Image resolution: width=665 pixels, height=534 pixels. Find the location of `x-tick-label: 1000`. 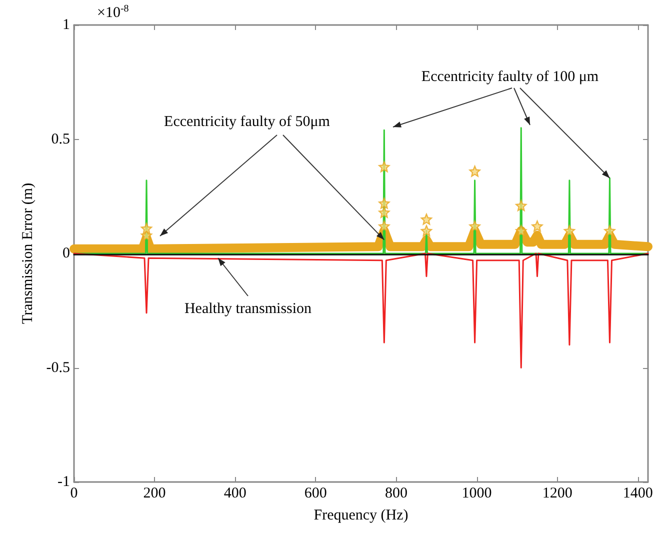

x-tick-label: 1000 is located at coordinates (477, 494).